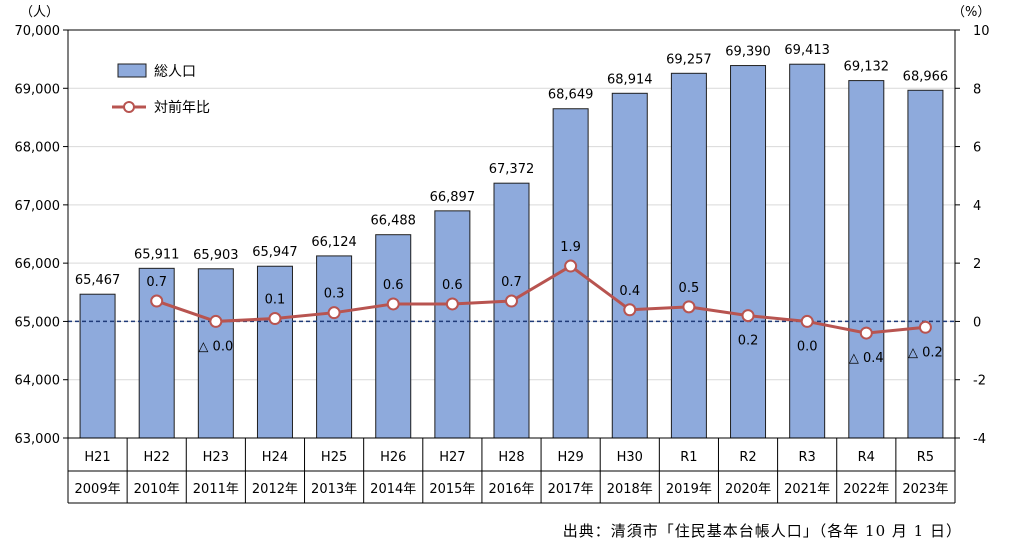 The height and width of the screenshot is (554, 1024). I want to click on source-note: 出典：清須市「住民基本台帳人口」（各年 10 月 1 日）, so click(762, 531).